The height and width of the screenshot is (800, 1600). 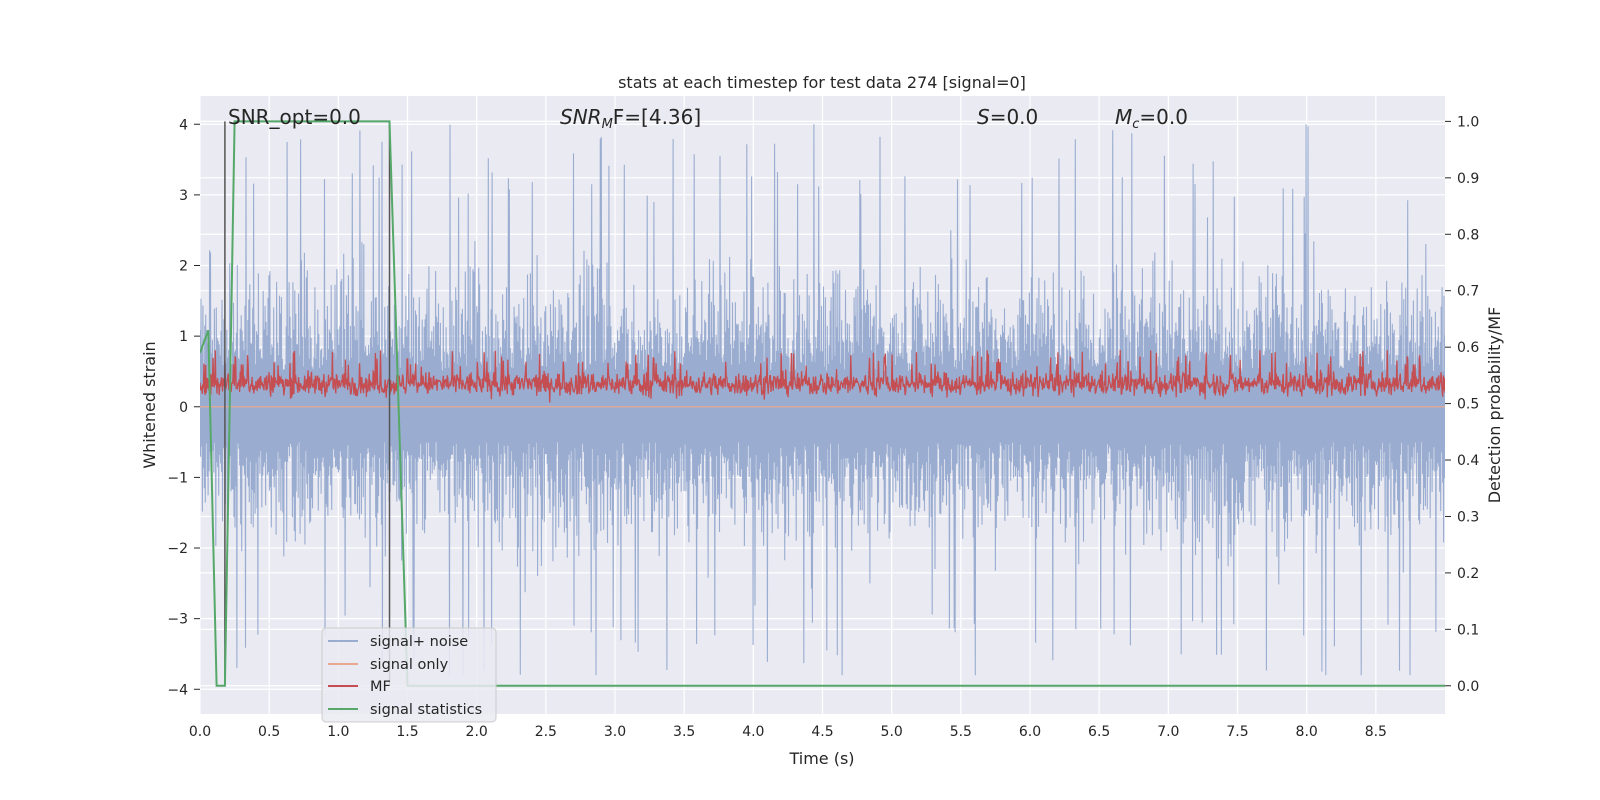 What do you see at coordinates (1468, 630) in the screenshot?
I see `y-tick-label-right: 0.1` at bounding box center [1468, 630].